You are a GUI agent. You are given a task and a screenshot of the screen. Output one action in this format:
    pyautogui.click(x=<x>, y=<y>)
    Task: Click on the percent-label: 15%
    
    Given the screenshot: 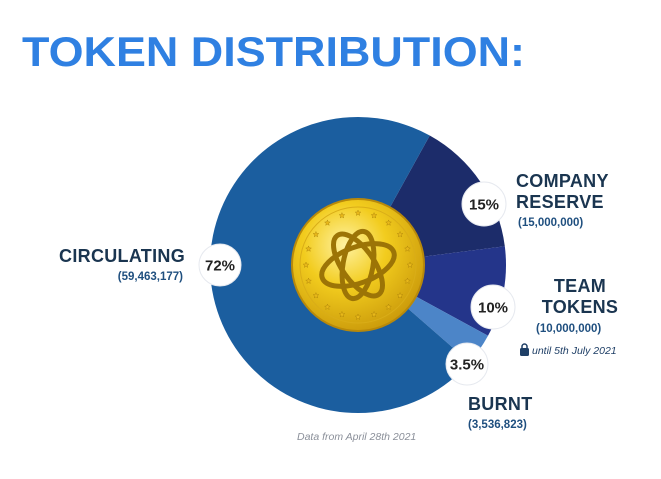 What is the action you would take?
    pyautogui.click(x=484, y=205)
    